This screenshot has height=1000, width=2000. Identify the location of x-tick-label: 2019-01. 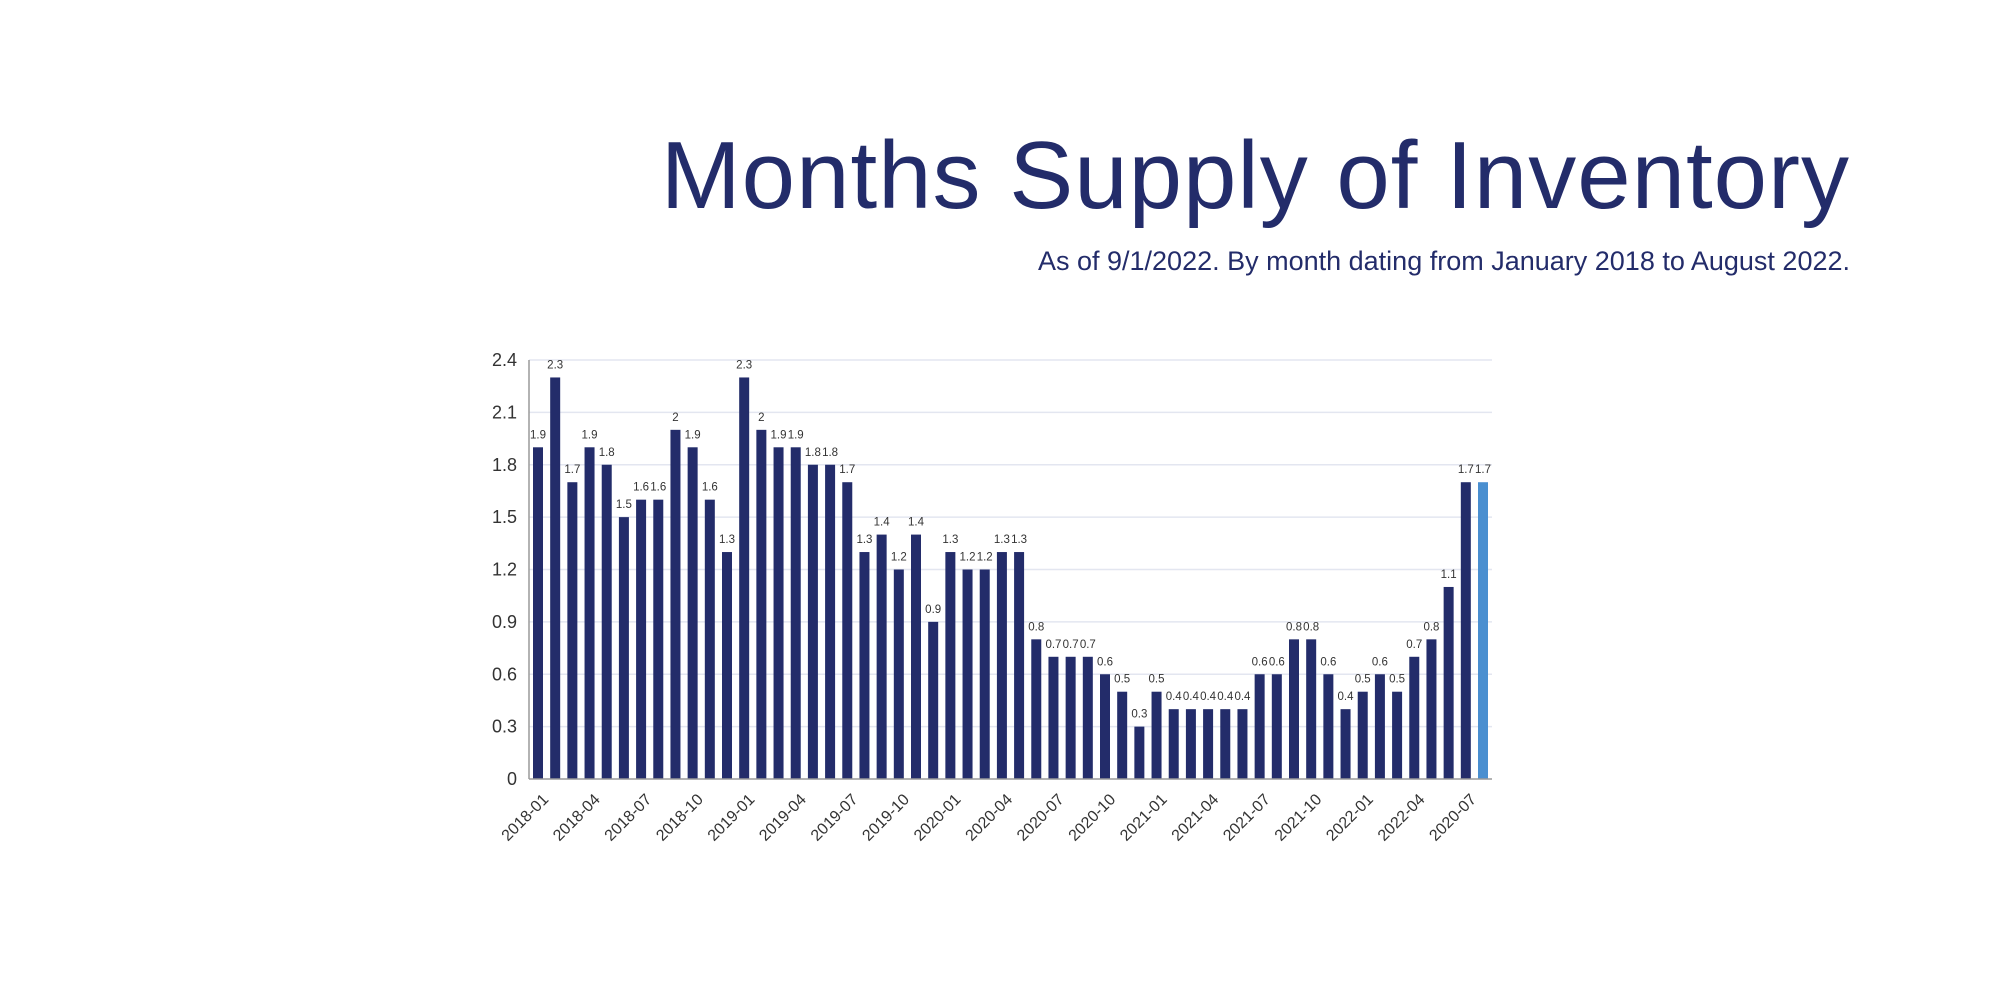
(732, 818).